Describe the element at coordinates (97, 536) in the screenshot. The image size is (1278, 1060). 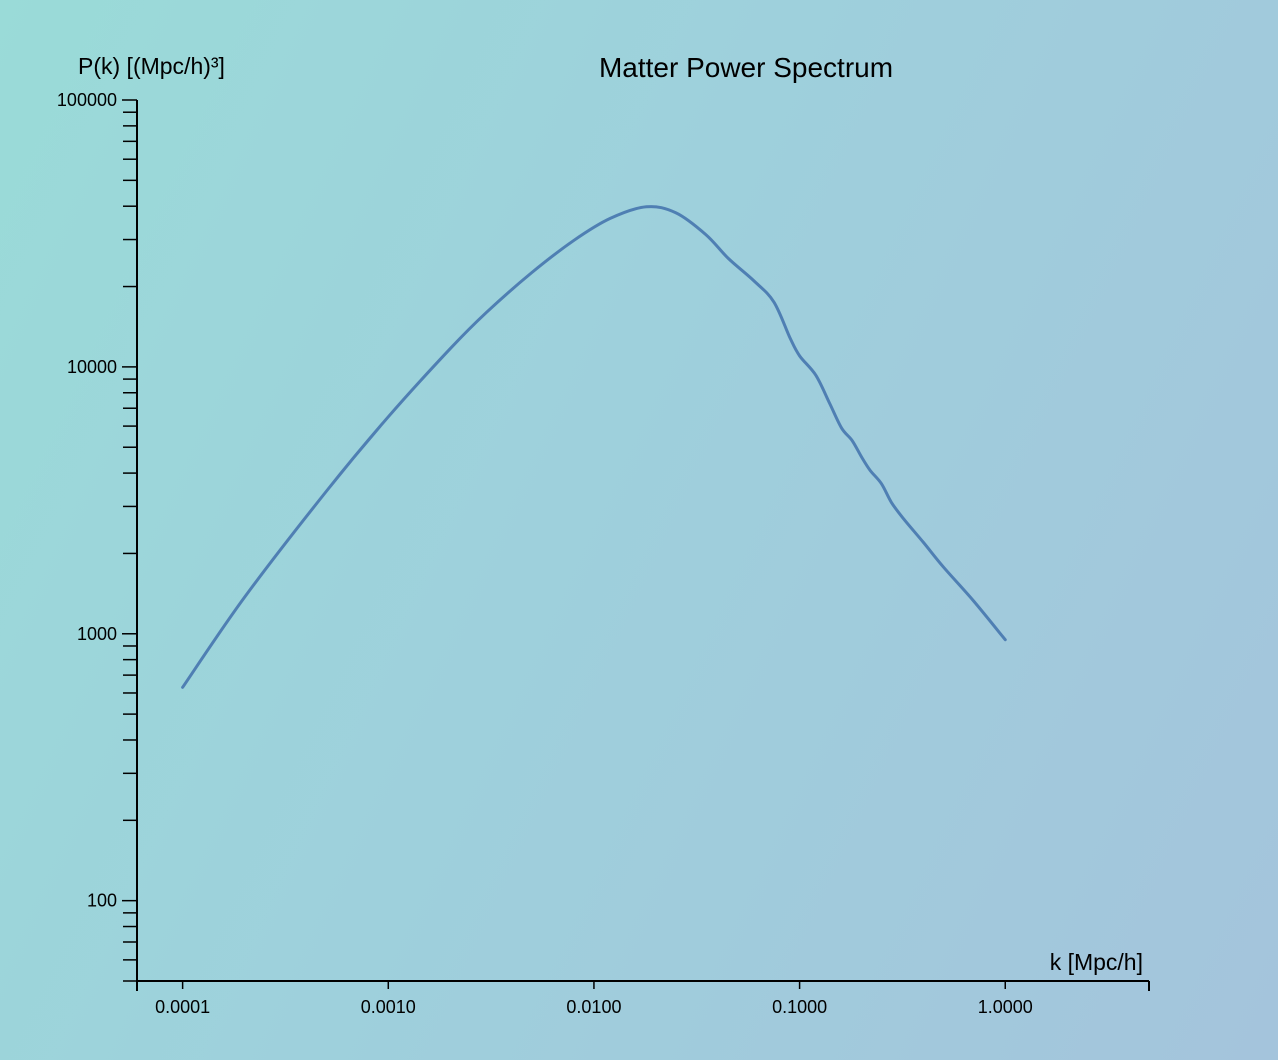
I see `y-axis: 100 1000 10000 100000` at that location.